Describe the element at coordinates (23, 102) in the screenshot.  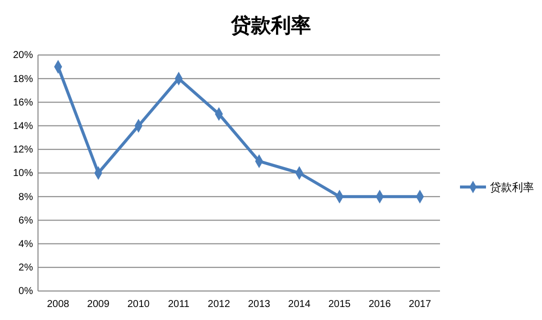
I see `y-tick-label: 16%` at that location.